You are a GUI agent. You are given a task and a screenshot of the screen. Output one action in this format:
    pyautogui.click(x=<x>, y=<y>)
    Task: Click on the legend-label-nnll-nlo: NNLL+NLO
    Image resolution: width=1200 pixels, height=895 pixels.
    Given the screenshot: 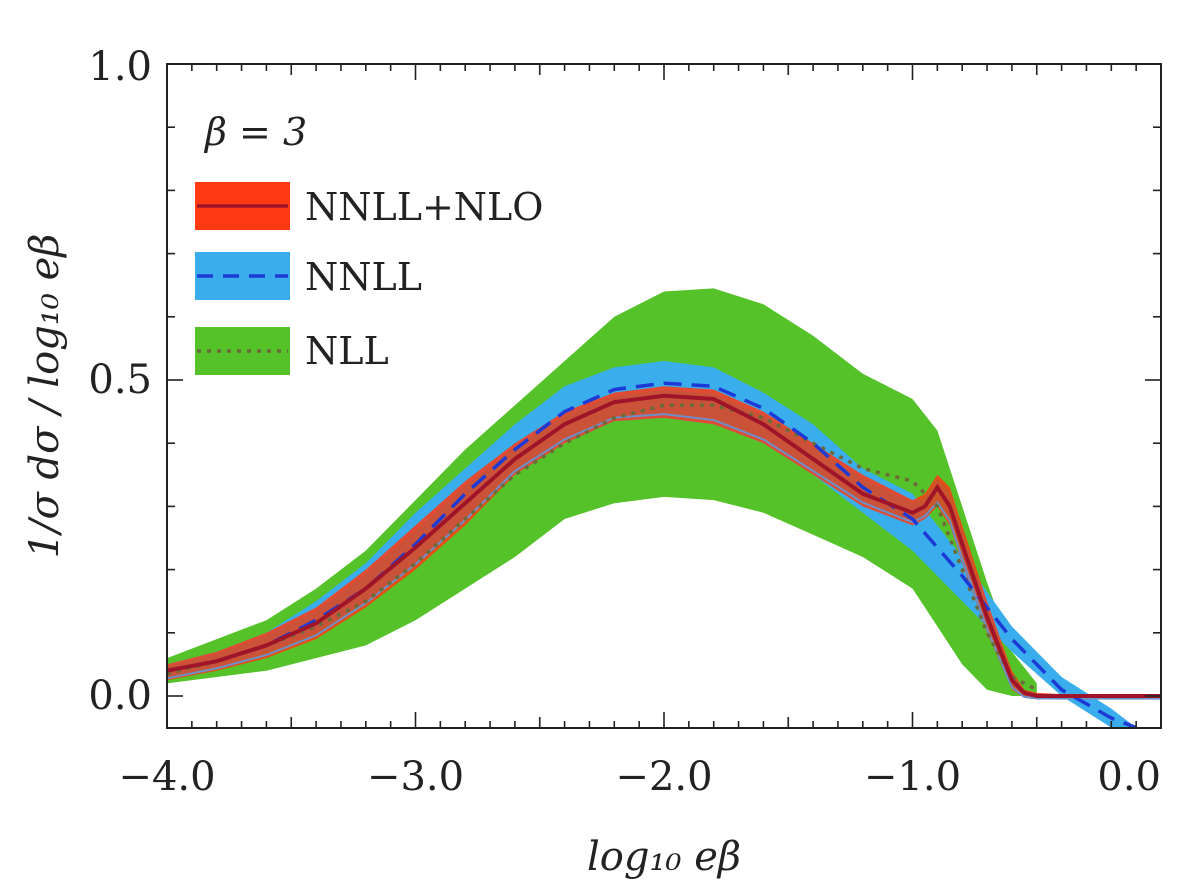 What is the action you would take?
    pyautogui.click(x=424, y=207)
    